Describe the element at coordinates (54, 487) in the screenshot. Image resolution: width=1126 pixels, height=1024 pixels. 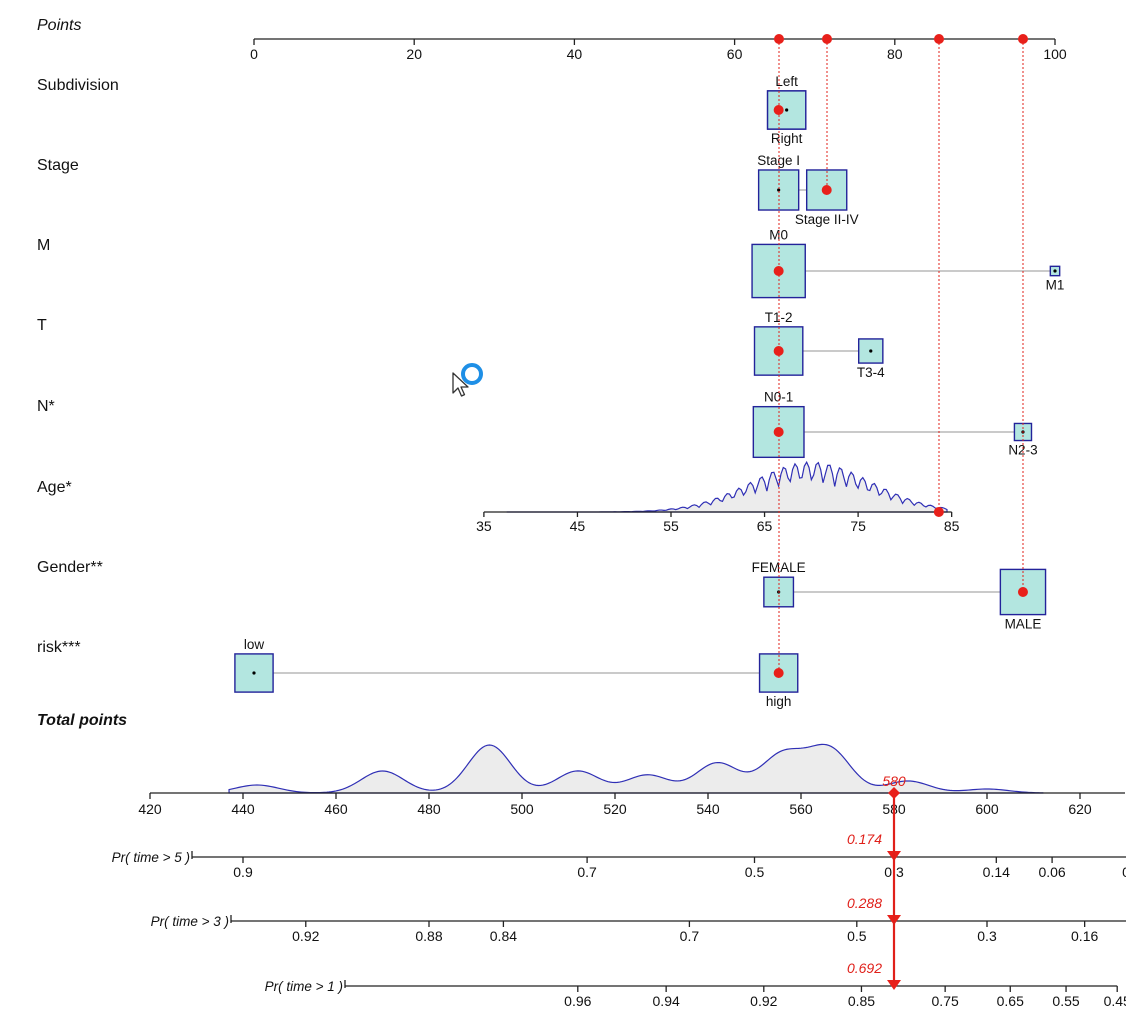
I see `variable-label-age: Age*` at that location.